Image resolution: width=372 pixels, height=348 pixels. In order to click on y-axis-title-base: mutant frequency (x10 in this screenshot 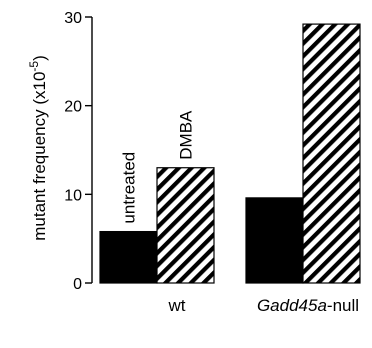, I will do `click(39, 156)`.